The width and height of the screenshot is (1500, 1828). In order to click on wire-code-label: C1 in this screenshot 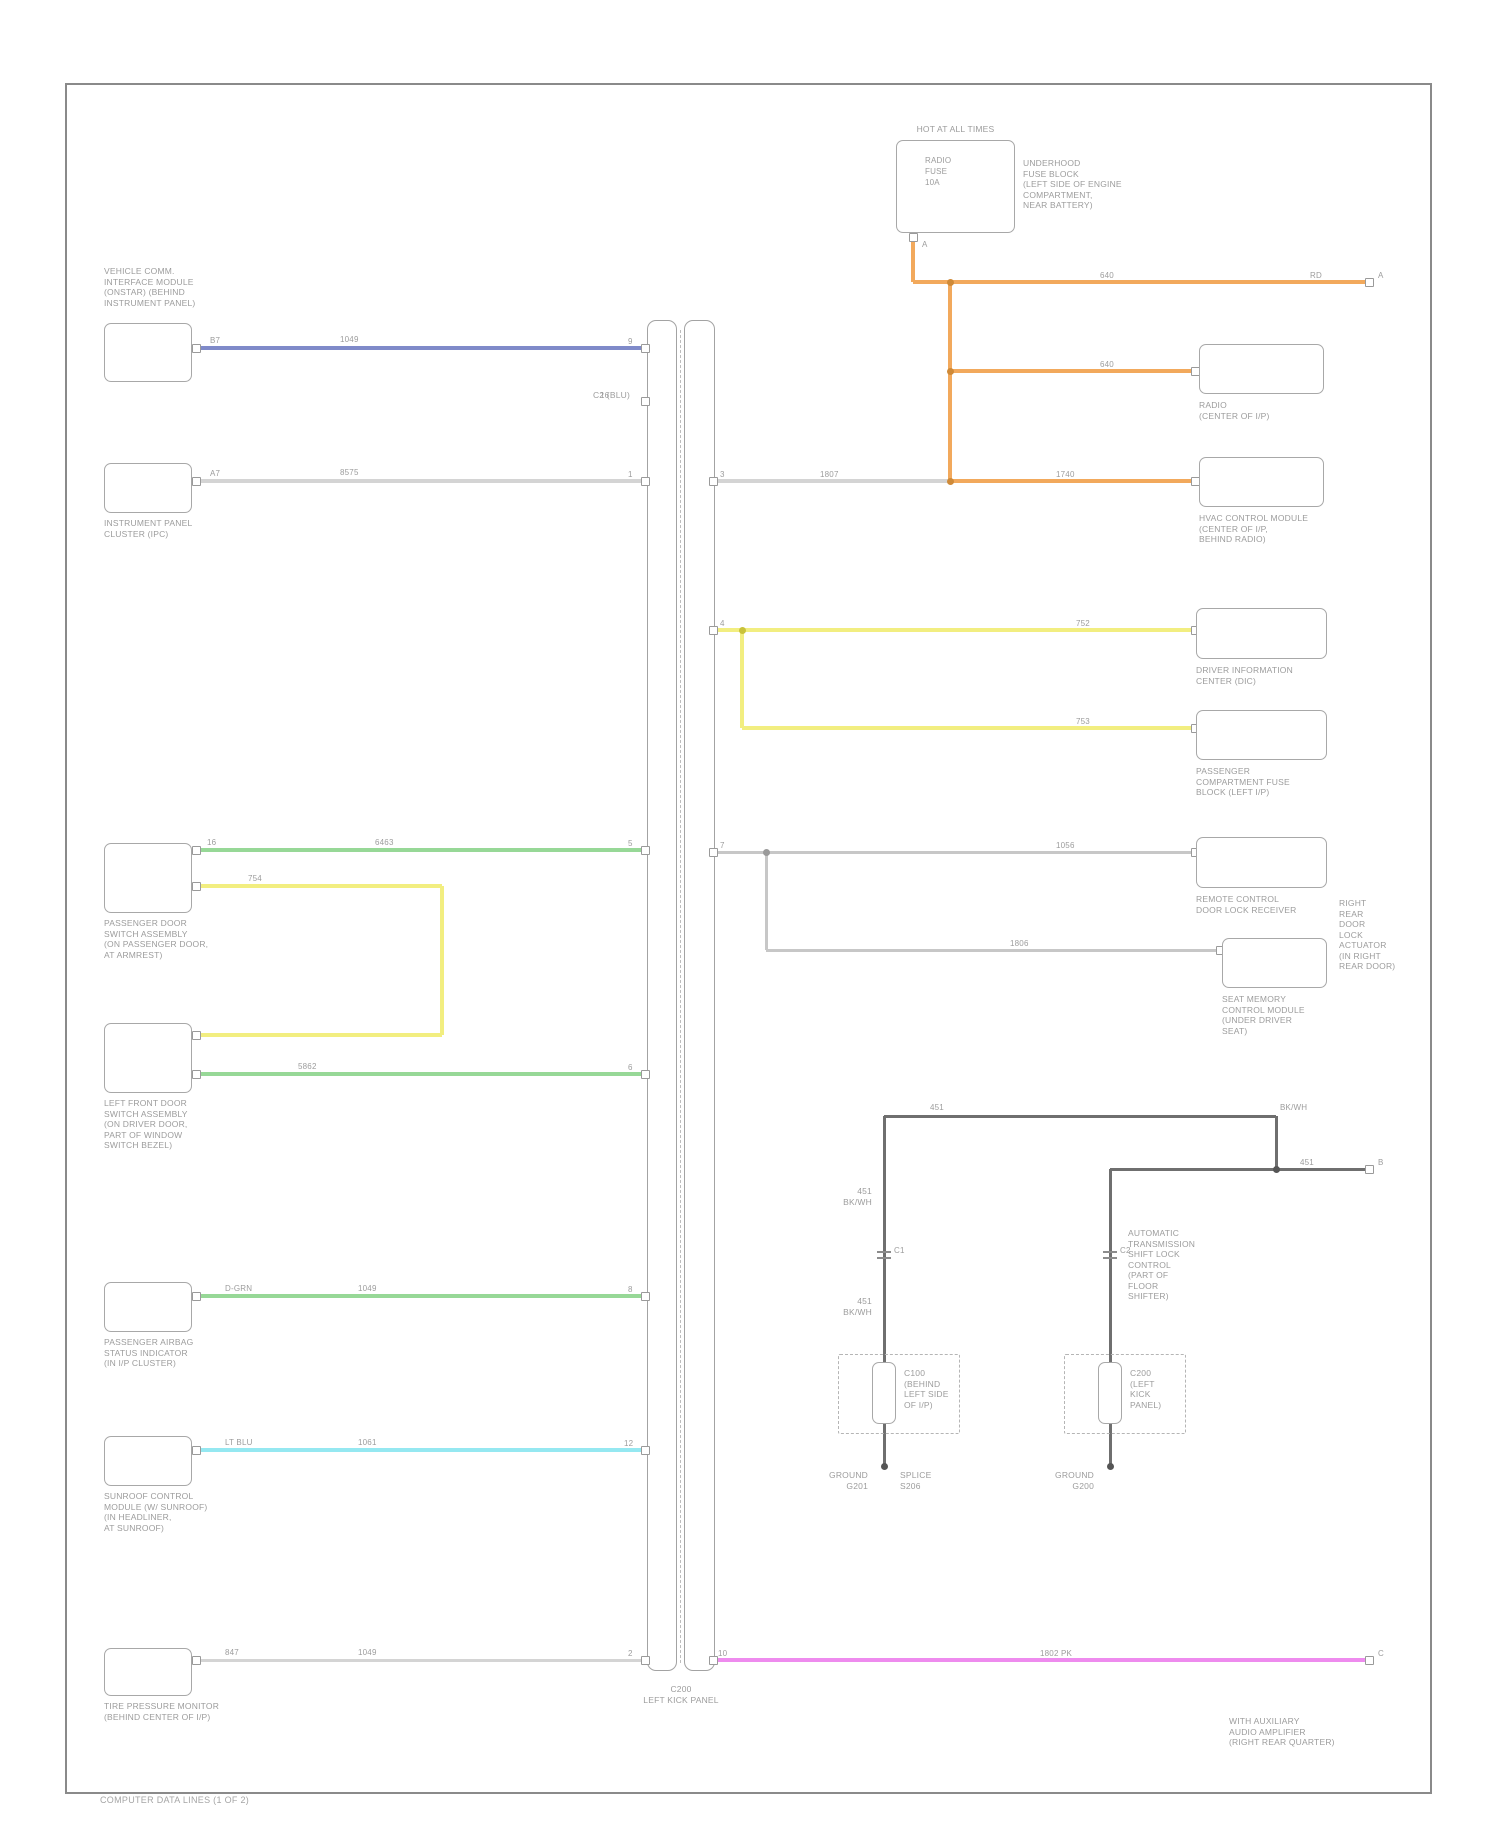, I will do `click(899, 1250)`.